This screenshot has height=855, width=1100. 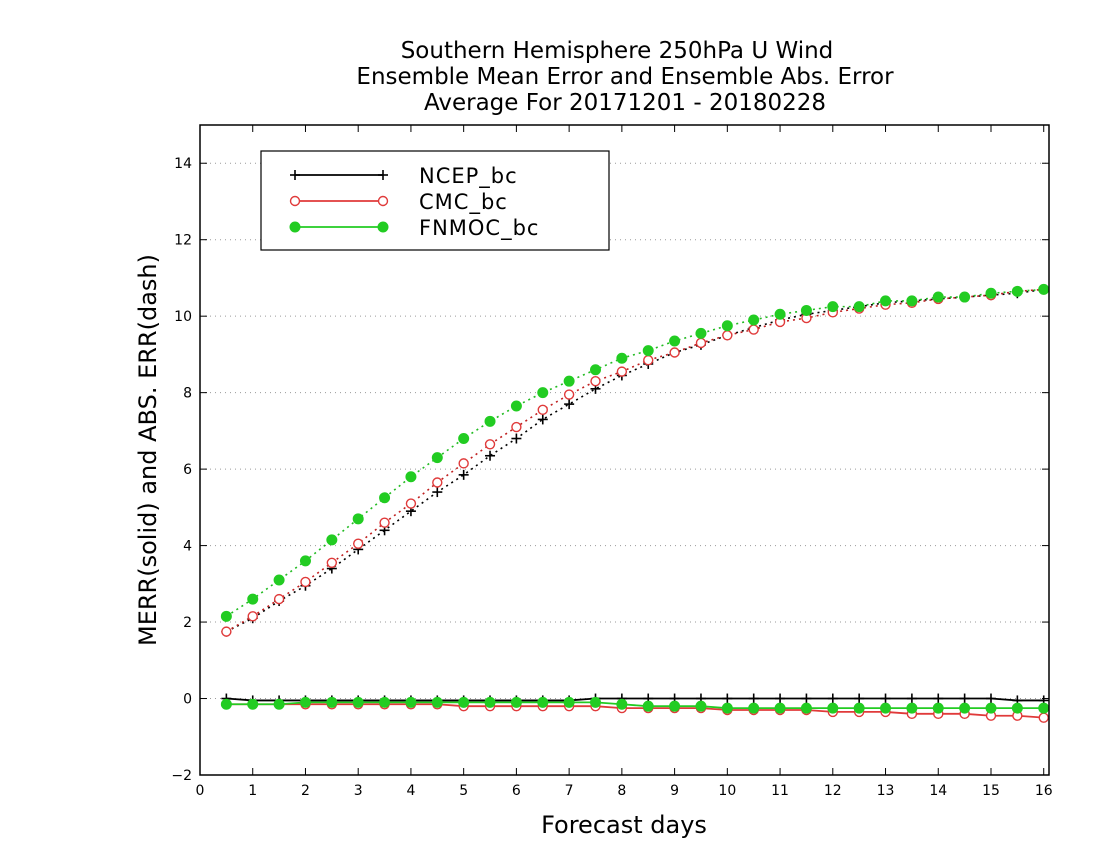 I want to click on mean-error-line-cmc_bc, so click(x=635, y=711).